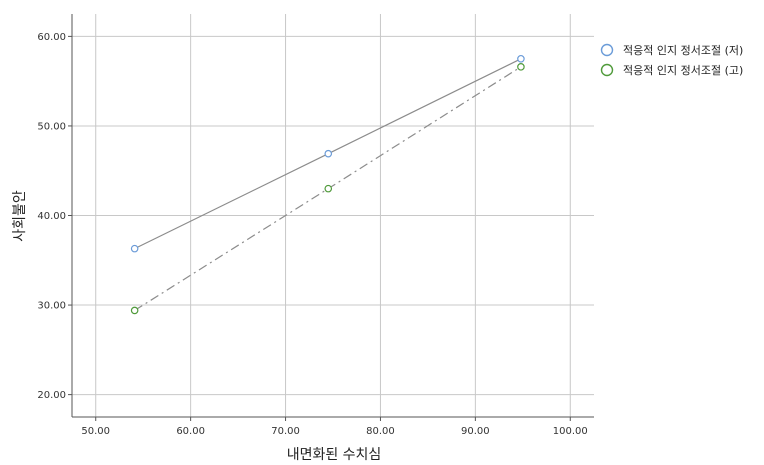  I want to click on legend: 적응적 인지 정서조절 (저) 적응적 인지 정서조절 (고), so click(671, 60).